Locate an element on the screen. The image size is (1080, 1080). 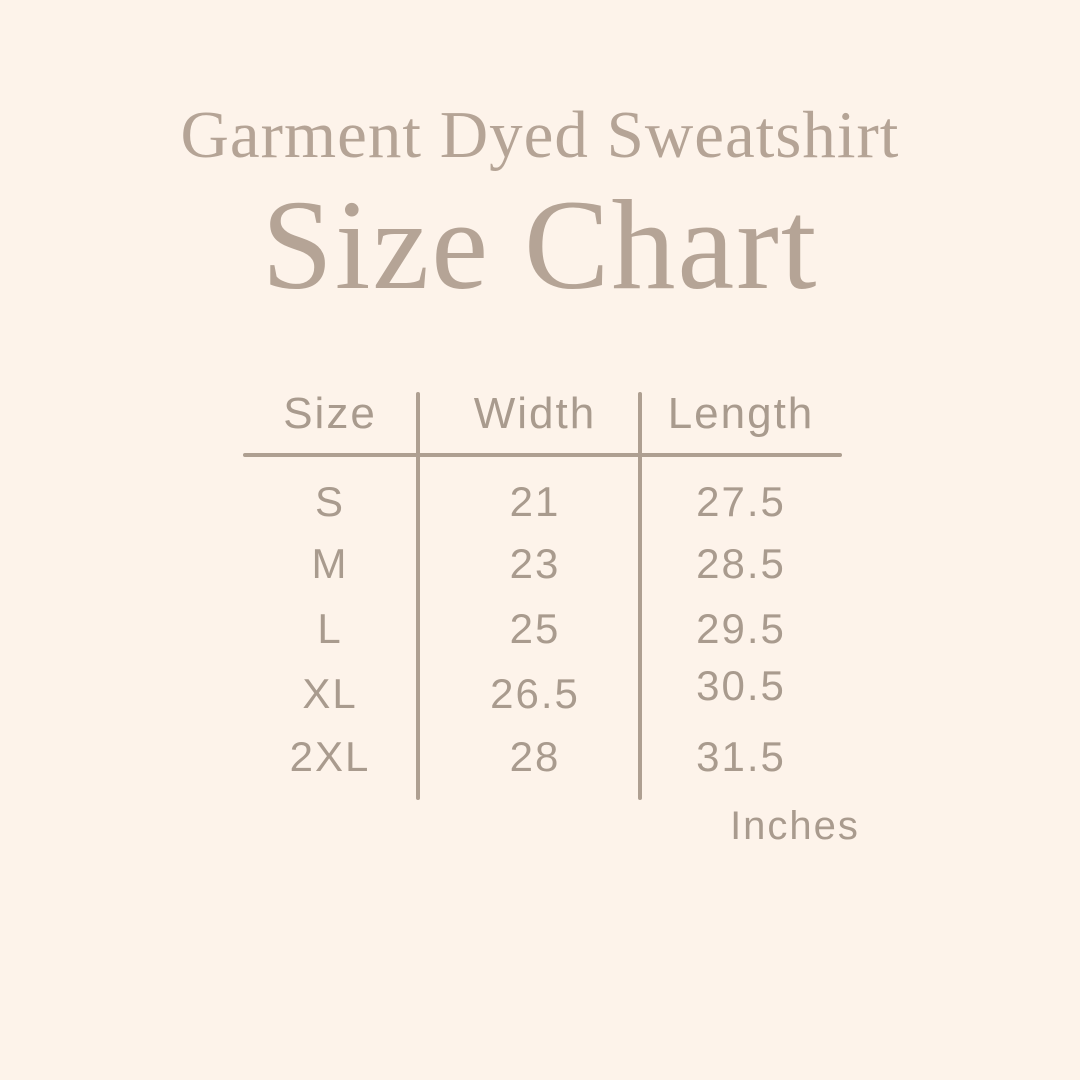
table-row-length-value: 30.5 is located at coordinates (741, 685).